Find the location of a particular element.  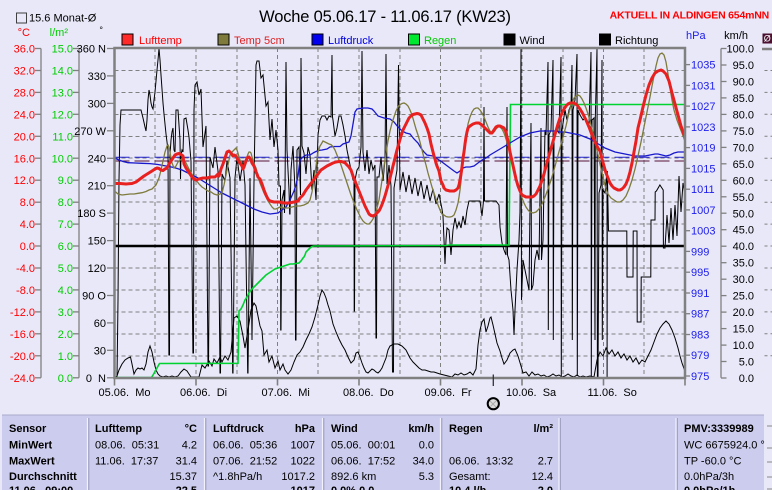

svg-text: 07.06. 21:52 is located at coordinates (245, 462).